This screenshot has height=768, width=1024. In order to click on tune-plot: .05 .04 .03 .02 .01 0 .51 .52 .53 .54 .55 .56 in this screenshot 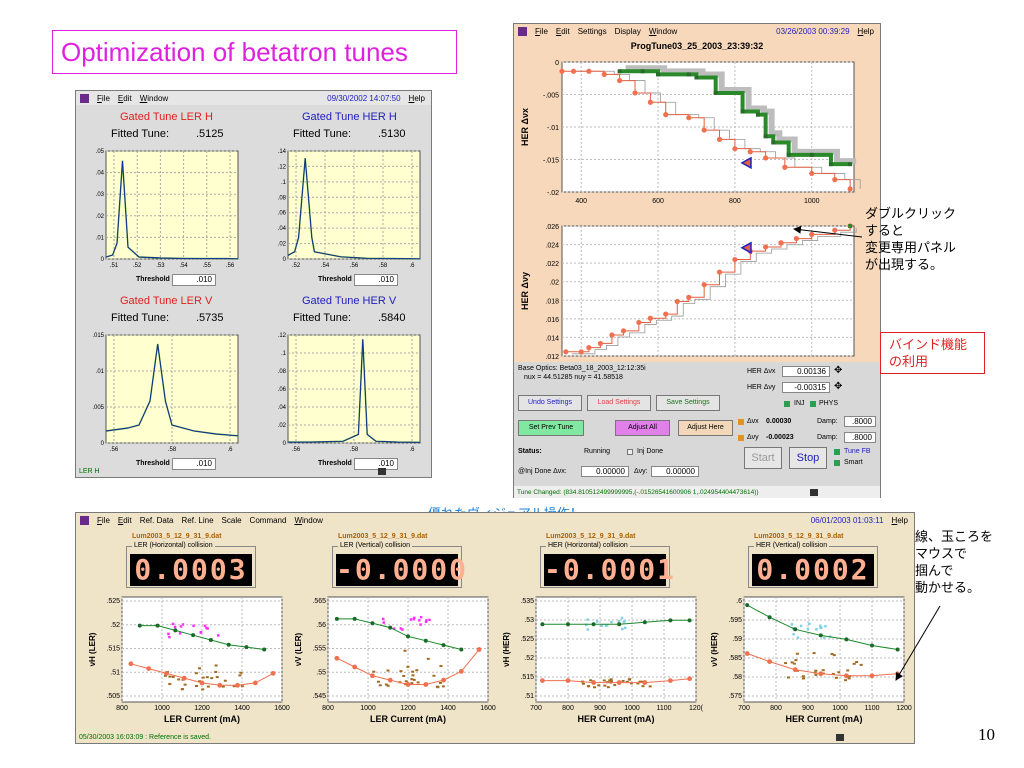, I will do `click(161, 211)`.